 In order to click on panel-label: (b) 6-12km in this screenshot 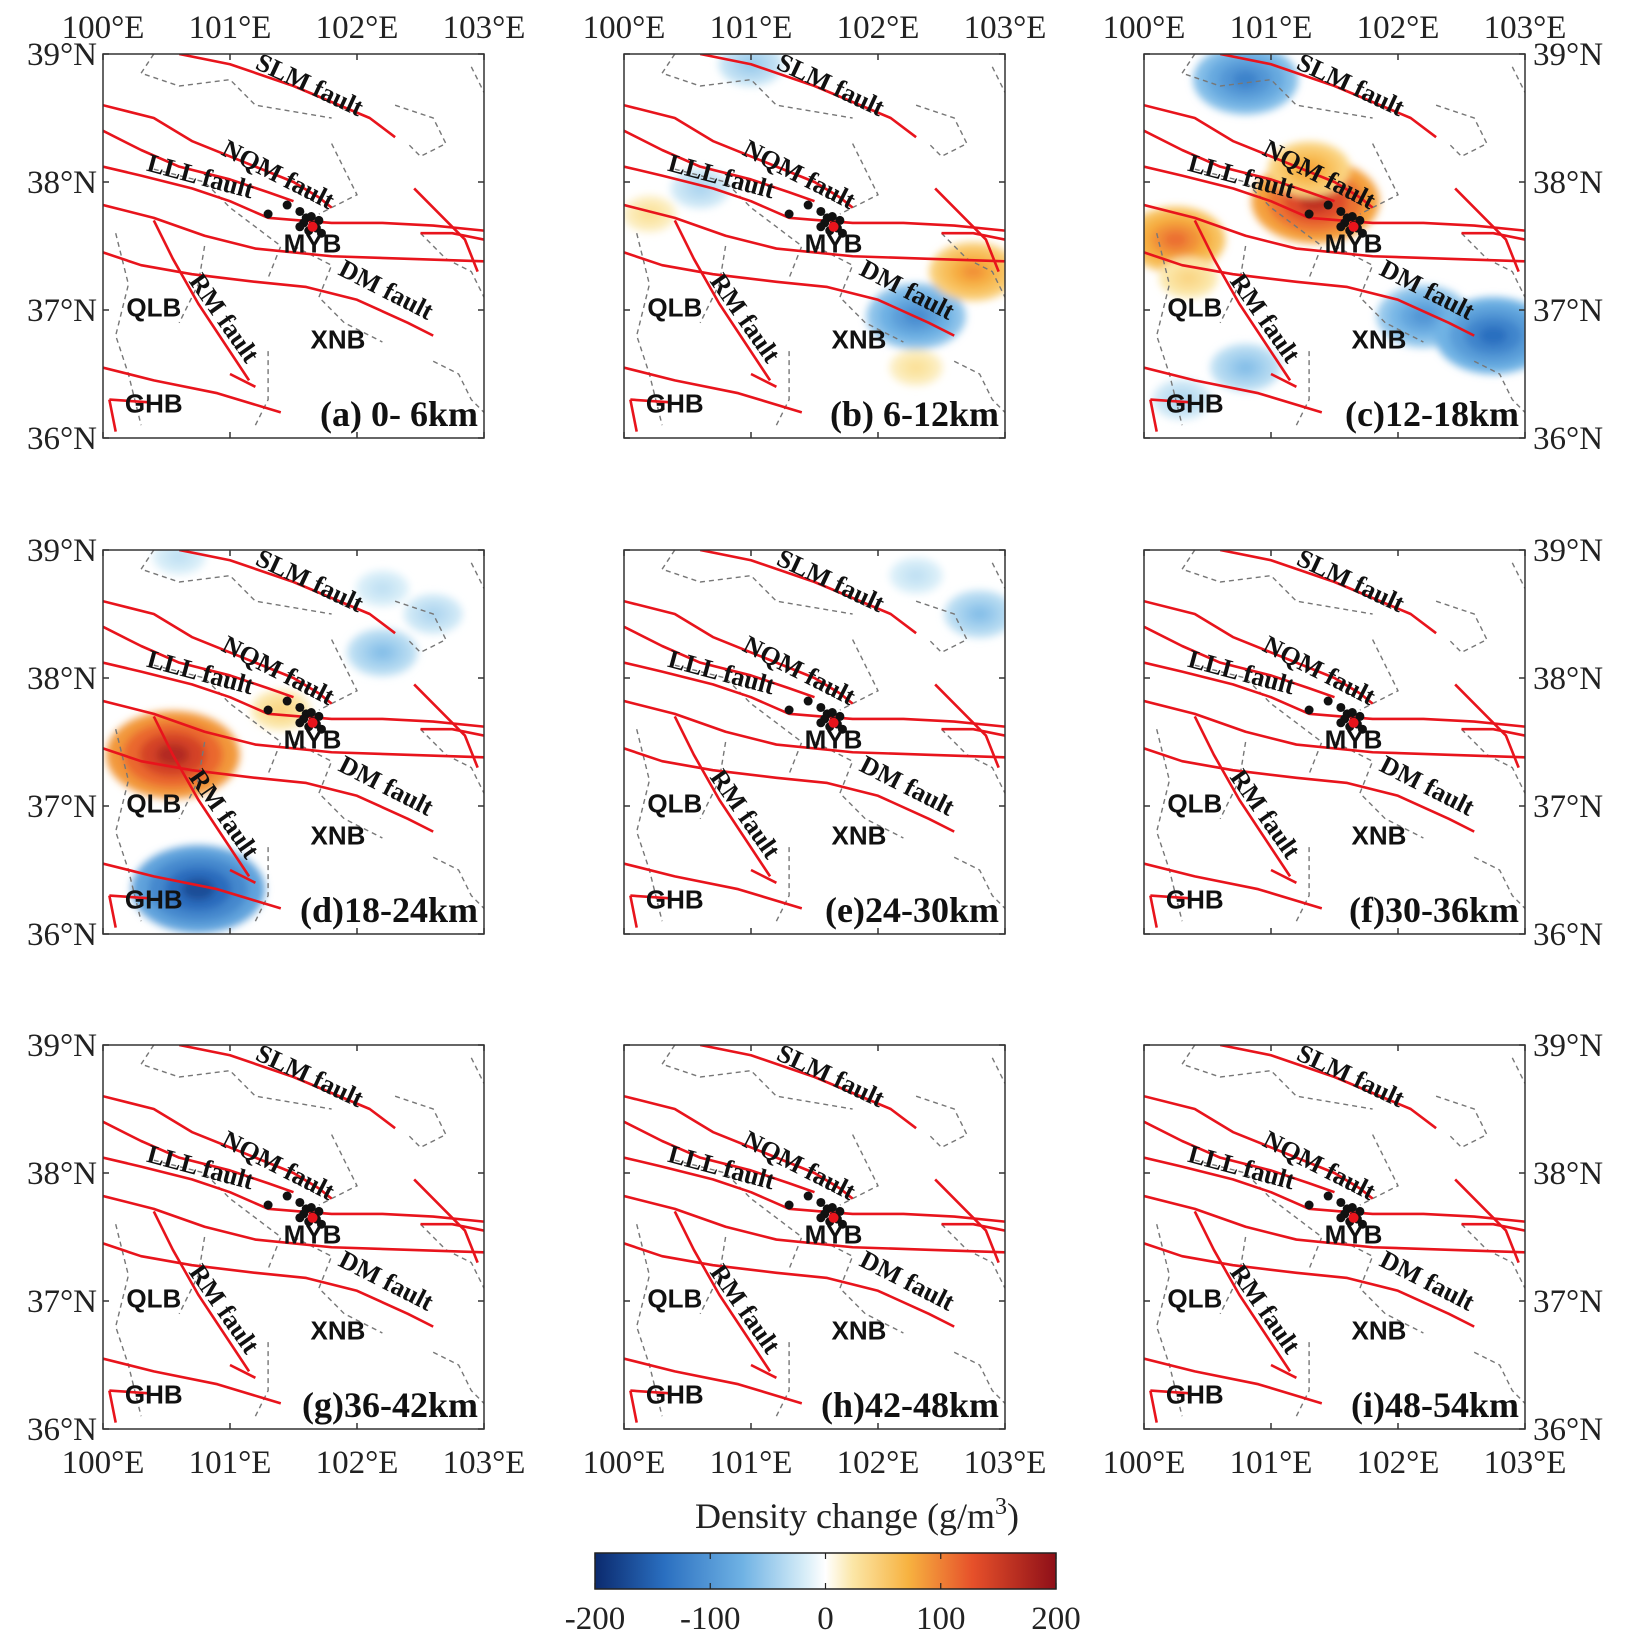, I will do `click(914, 414)`.